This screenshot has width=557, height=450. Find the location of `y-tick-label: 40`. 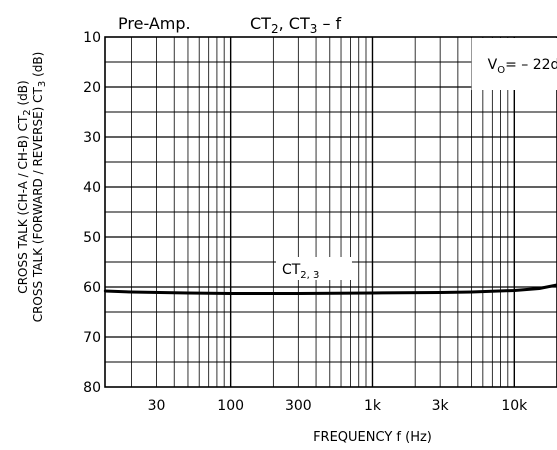

y-tick-label: 40 is located at coordinates (92, 188).